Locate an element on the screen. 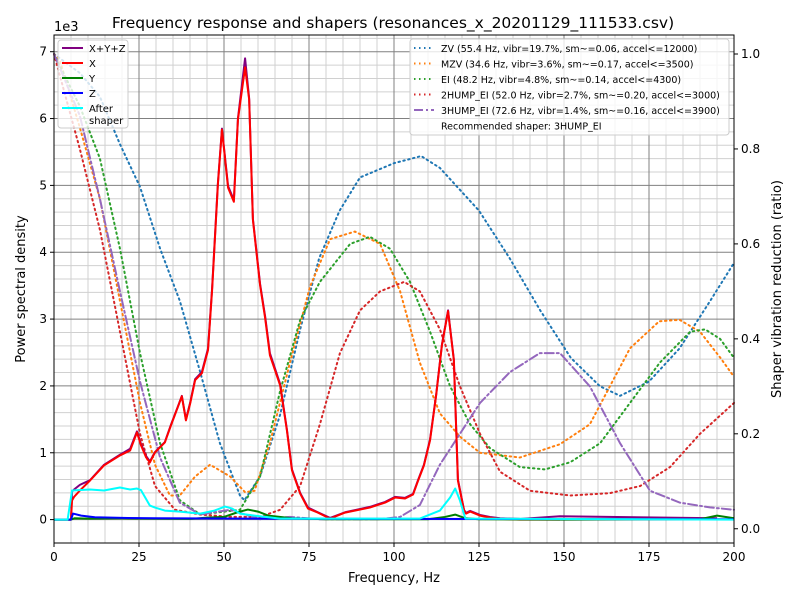 Image resolution: width=800 pixels, height=600 pixels. legend-label: X is located at coordinates (92, 64).